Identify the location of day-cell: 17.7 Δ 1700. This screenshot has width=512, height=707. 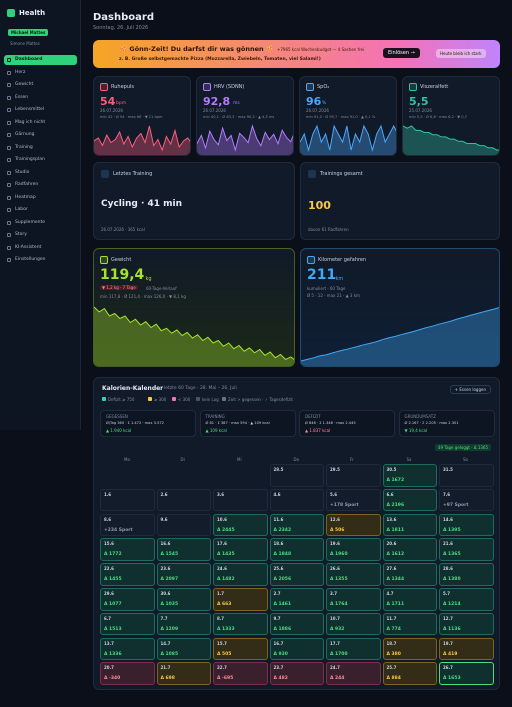
(353, 649).